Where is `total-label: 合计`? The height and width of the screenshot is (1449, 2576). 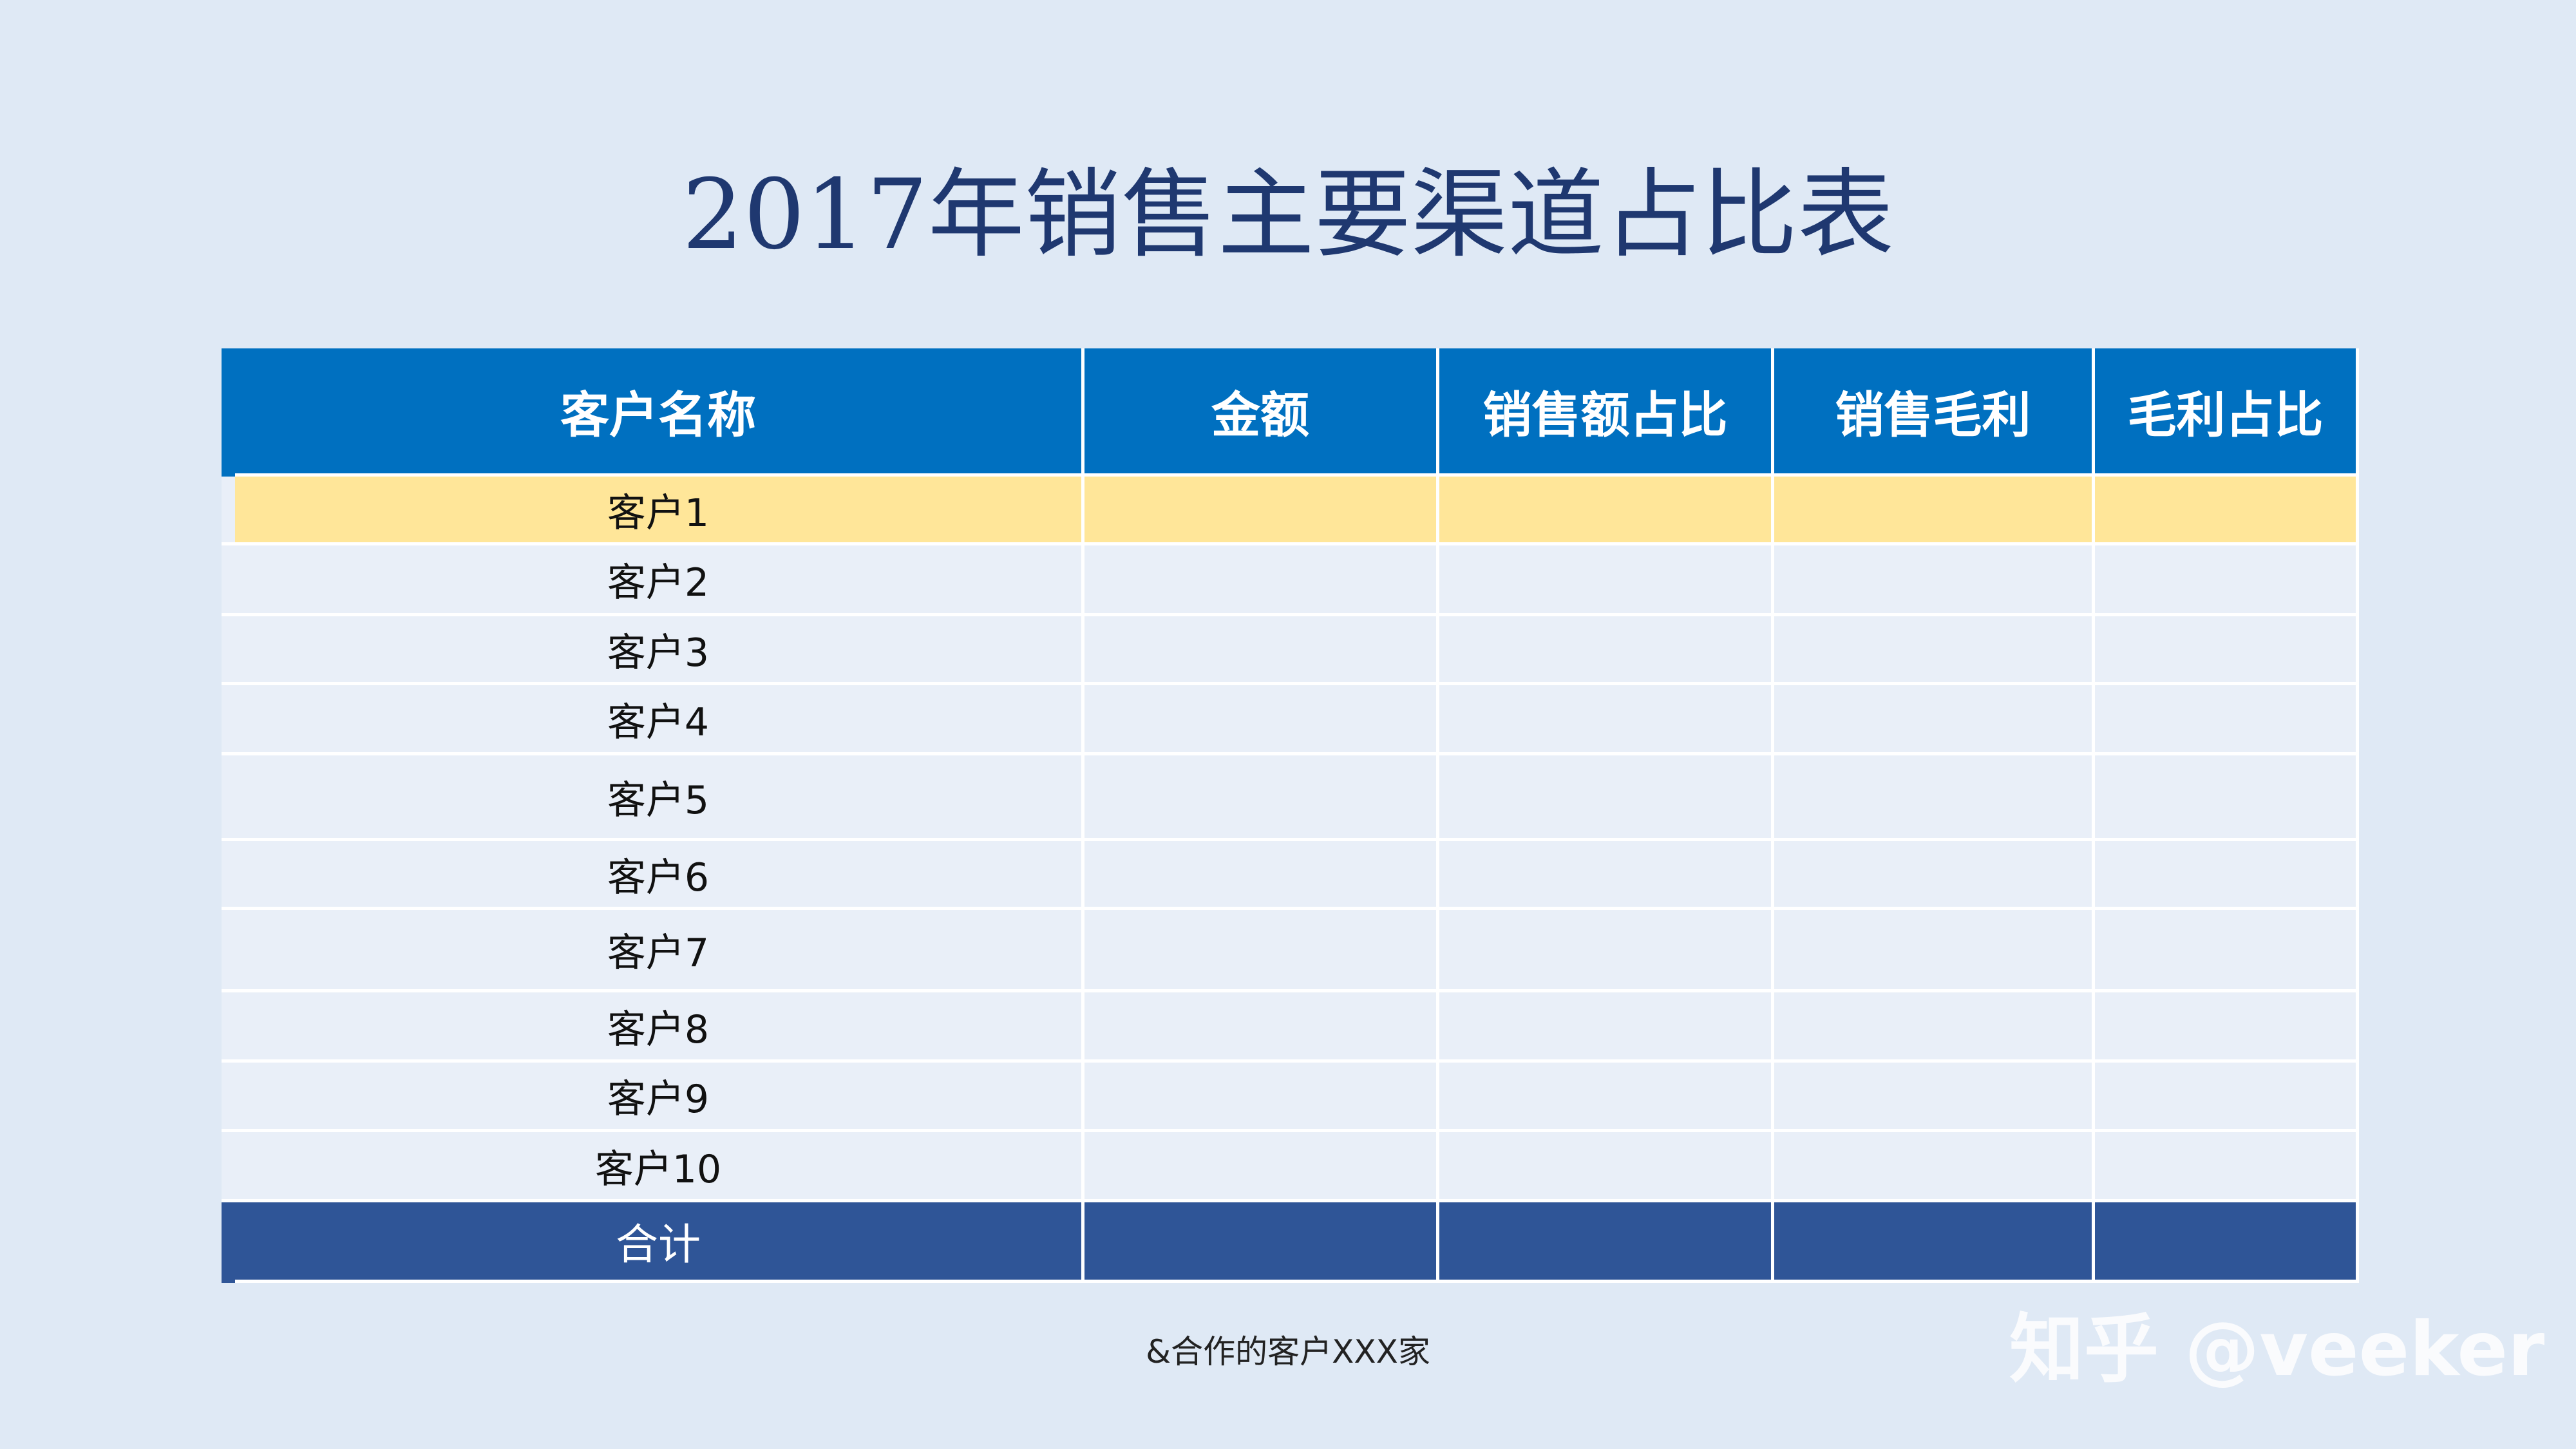 total-label: 合计 is located at coordinates (659, 1242).